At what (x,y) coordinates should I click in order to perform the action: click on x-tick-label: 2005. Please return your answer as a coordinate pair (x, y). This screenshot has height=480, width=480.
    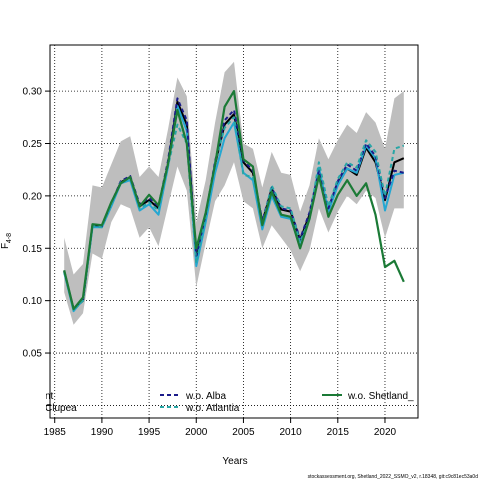
    Looking at the image, I should click on (243, 432).